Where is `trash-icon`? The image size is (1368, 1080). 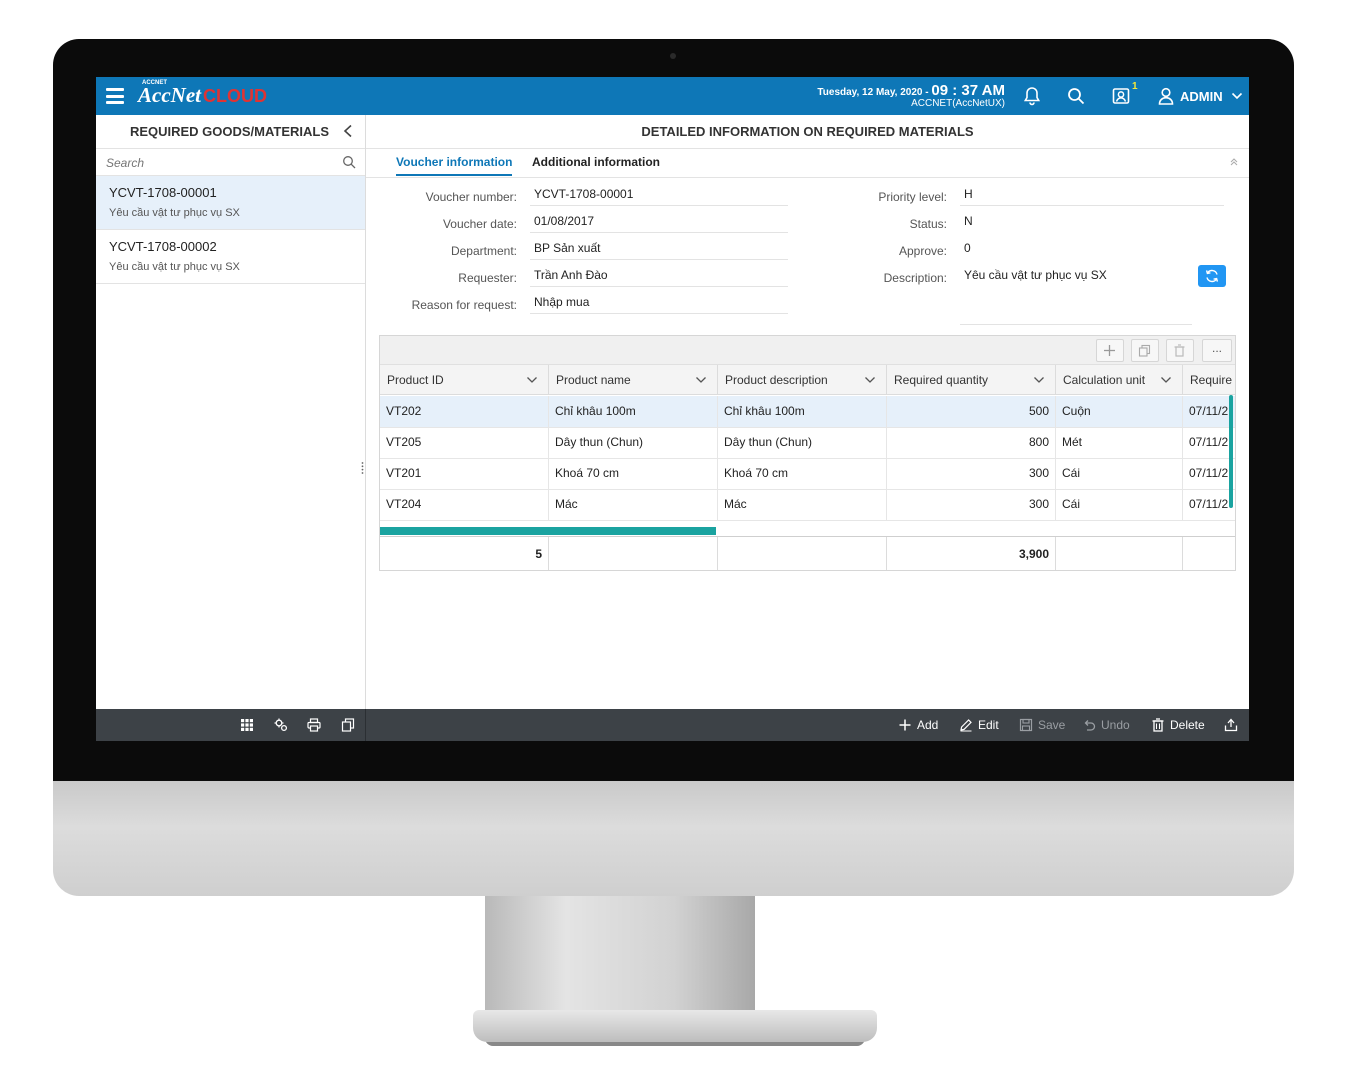
trash-icon is located at coordinates (1179, 350).